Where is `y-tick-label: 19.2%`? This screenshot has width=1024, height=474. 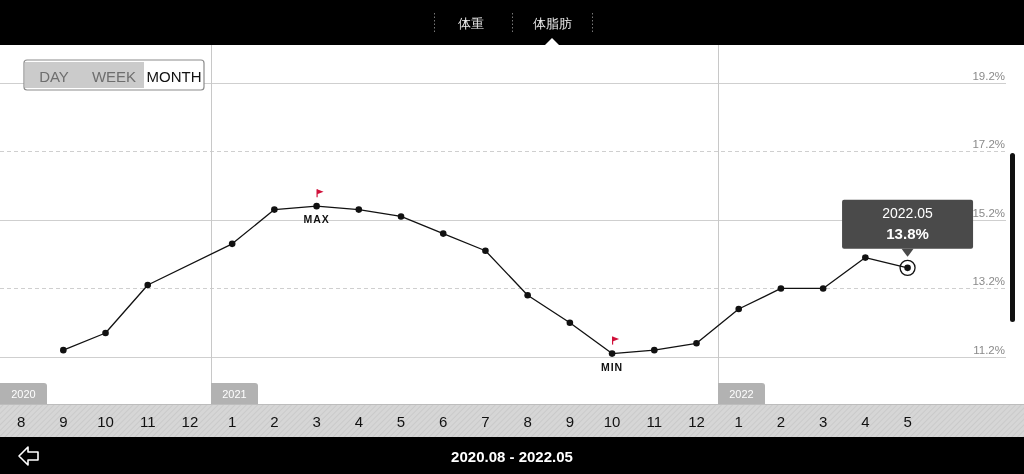 y-tick-label: 19.2% is located at coordinates (988, 75).